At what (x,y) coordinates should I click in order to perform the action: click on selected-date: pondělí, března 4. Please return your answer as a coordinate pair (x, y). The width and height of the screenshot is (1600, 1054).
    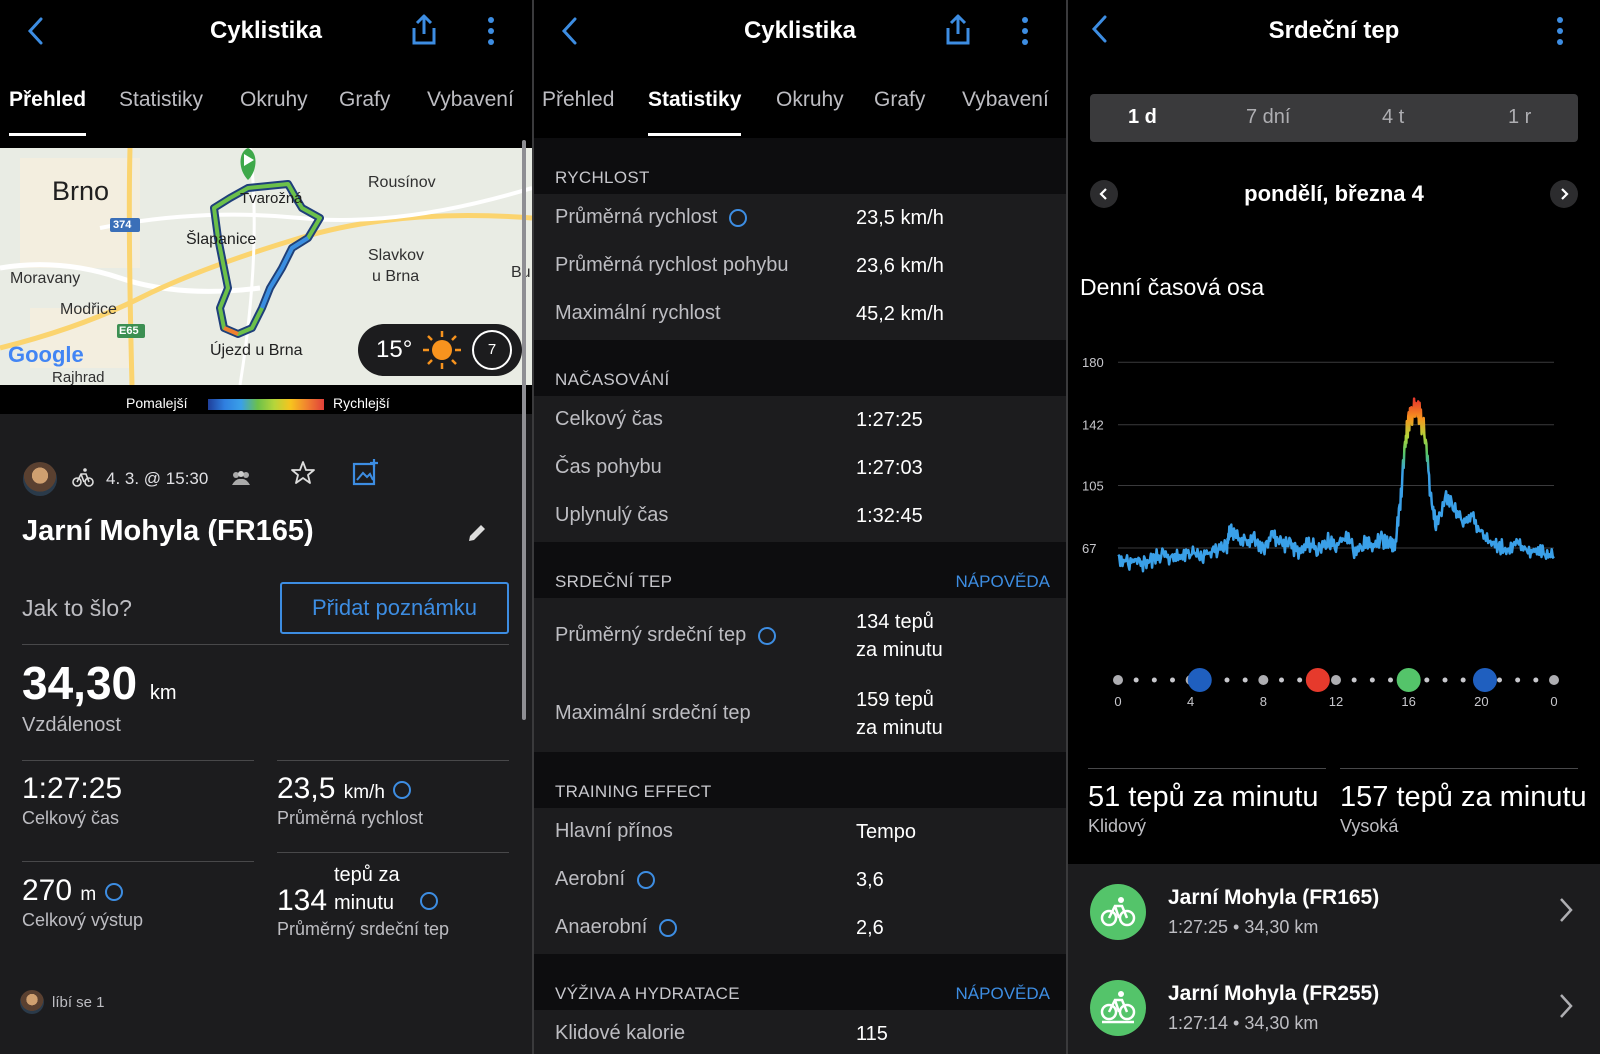
    Looking at the image, I should click on (1334, 193).